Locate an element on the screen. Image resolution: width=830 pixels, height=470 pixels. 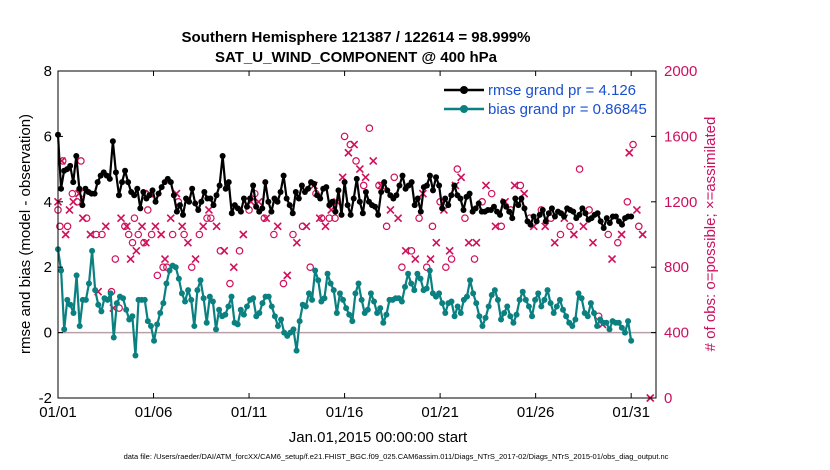
y-axis-right: 0 400 800 1200 1600 2000 is located at coordinates (674, 235).